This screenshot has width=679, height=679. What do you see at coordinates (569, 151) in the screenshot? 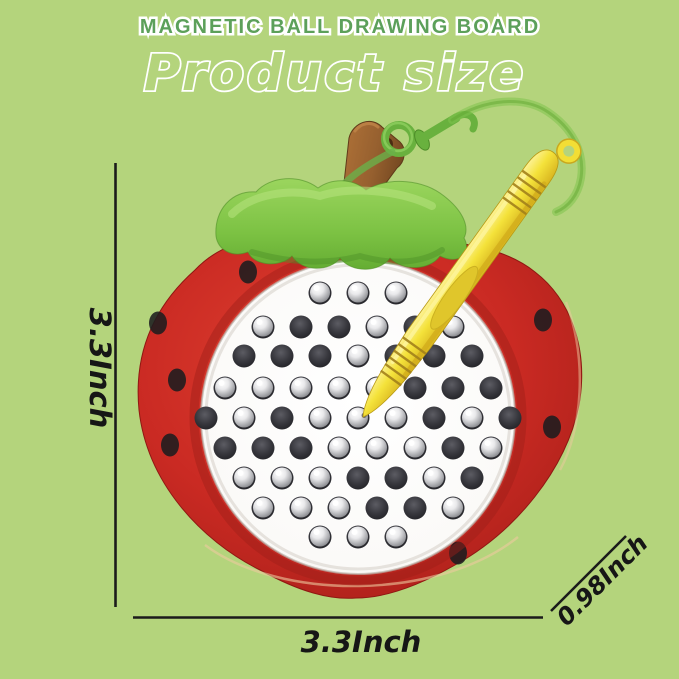
I see `pen-eyelet-hole` at bounding box center [569, 151].